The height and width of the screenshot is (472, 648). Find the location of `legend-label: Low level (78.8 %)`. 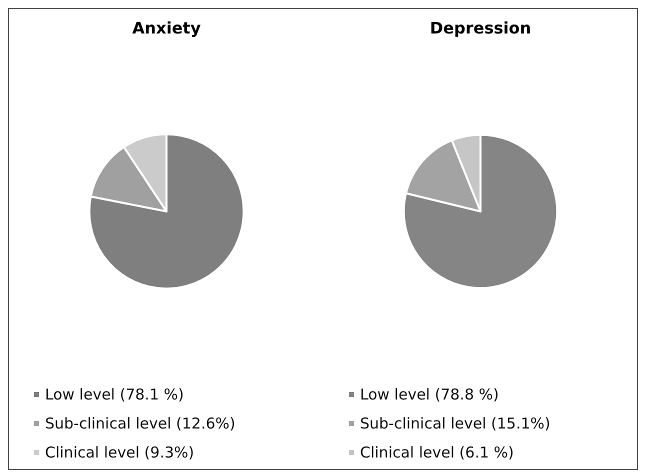

legend-label: Low level (78.8 %) is located at coordinates (429, 395).